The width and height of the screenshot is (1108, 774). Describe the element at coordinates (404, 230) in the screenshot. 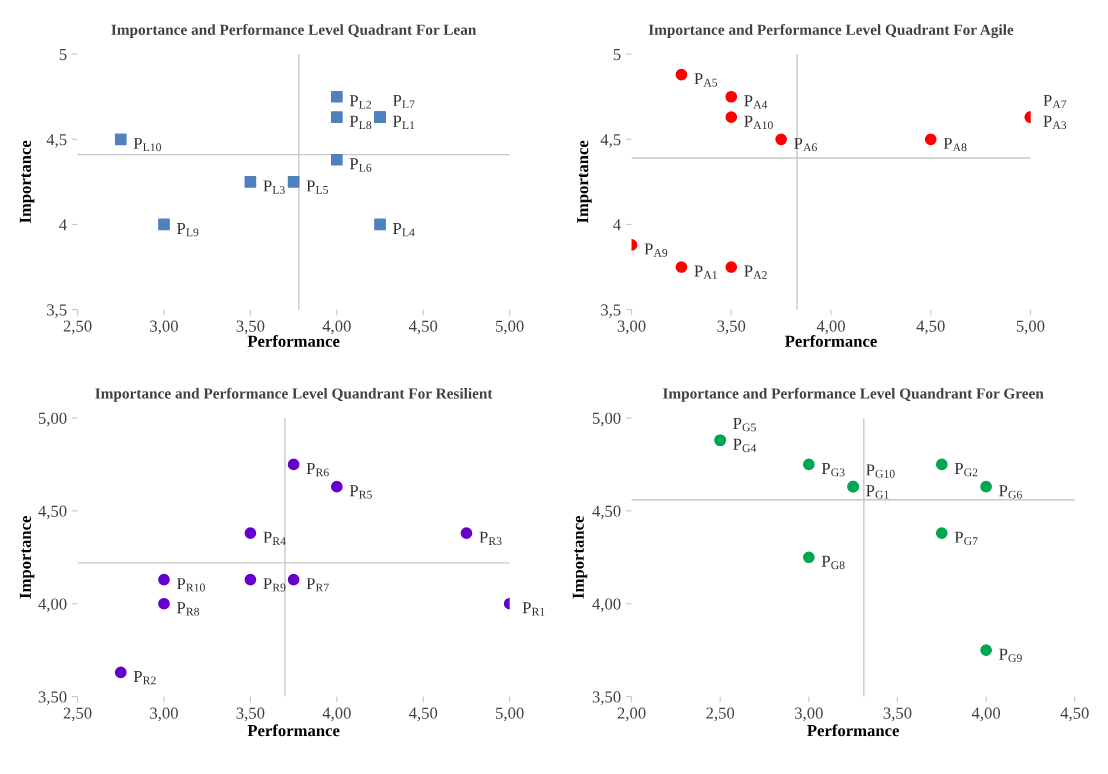

I see `annotation: P$_{L4}$` at that location.